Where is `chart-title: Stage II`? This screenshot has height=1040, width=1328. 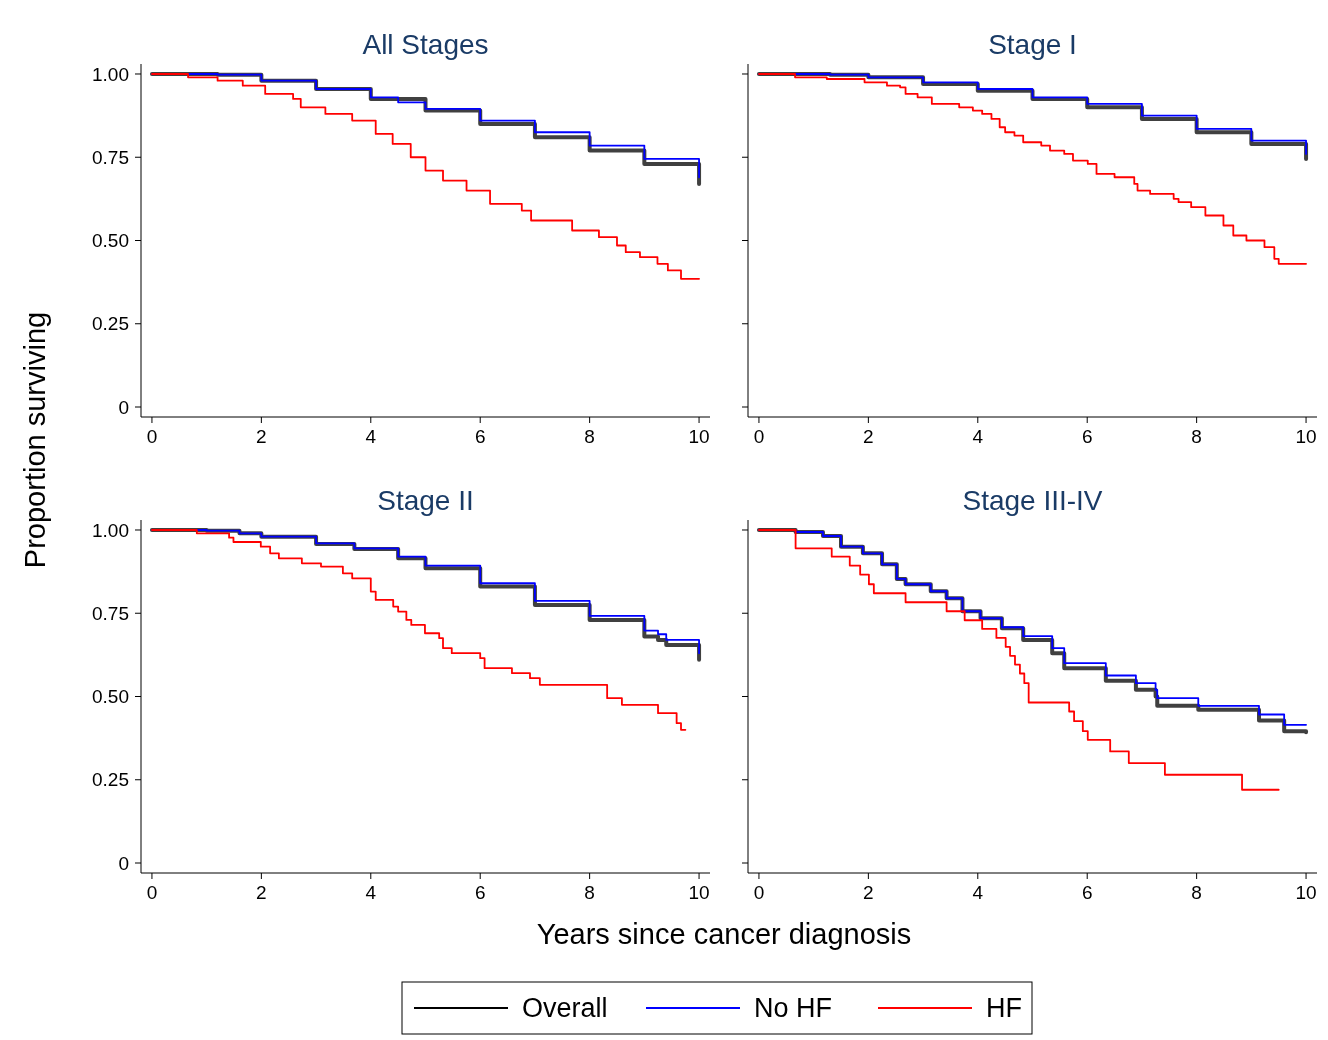 chart-title: Stage II is located at coordinates (425, 500).